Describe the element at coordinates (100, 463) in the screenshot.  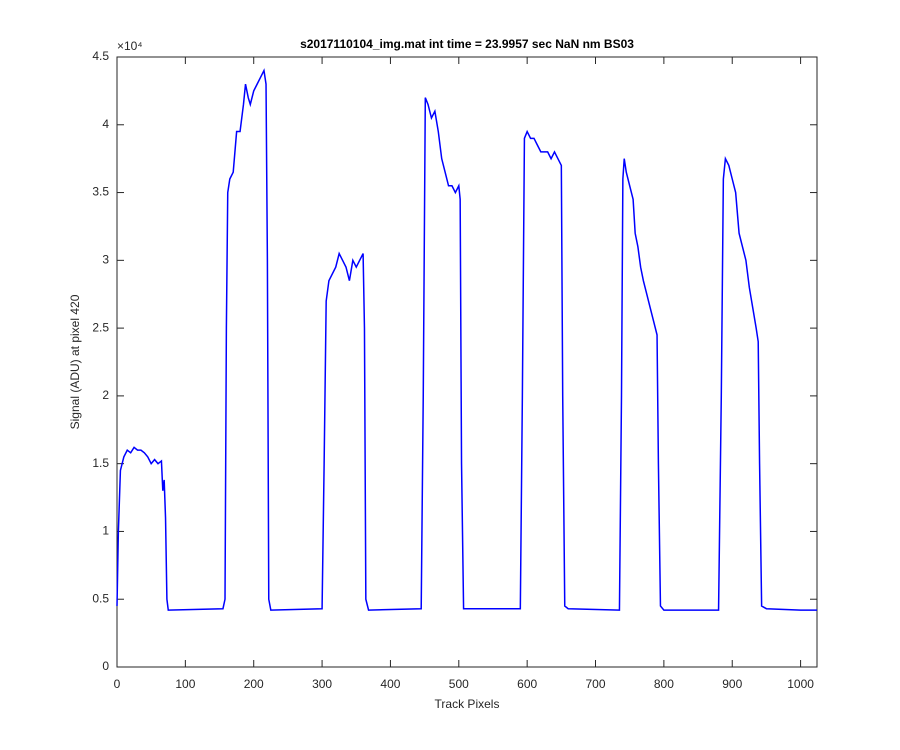
I see `y-tick-label: 1.5` at that location.